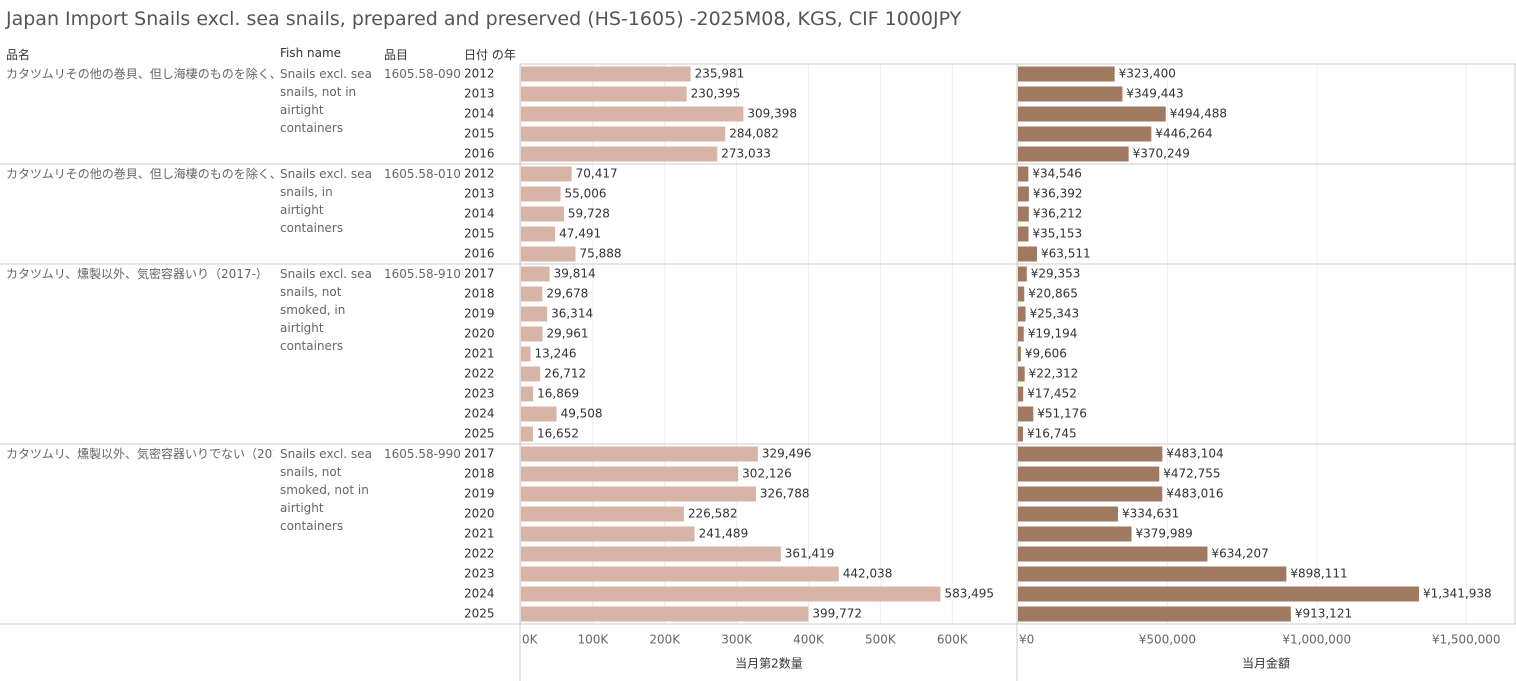 The image size is (1516, 681). I want to click on value-label: 26,712, so click(565, 374).